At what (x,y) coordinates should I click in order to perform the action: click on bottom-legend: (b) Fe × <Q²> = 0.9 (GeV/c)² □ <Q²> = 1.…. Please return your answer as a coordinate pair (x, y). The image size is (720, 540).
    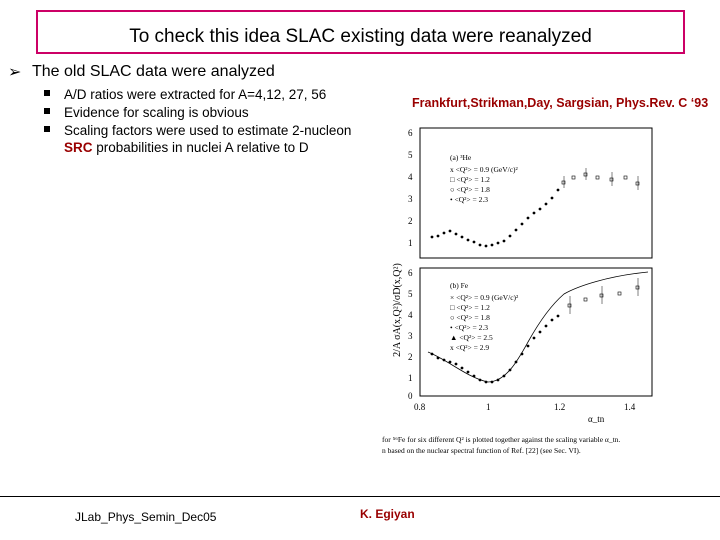
    Looking at the image, I should click on (484, 316).